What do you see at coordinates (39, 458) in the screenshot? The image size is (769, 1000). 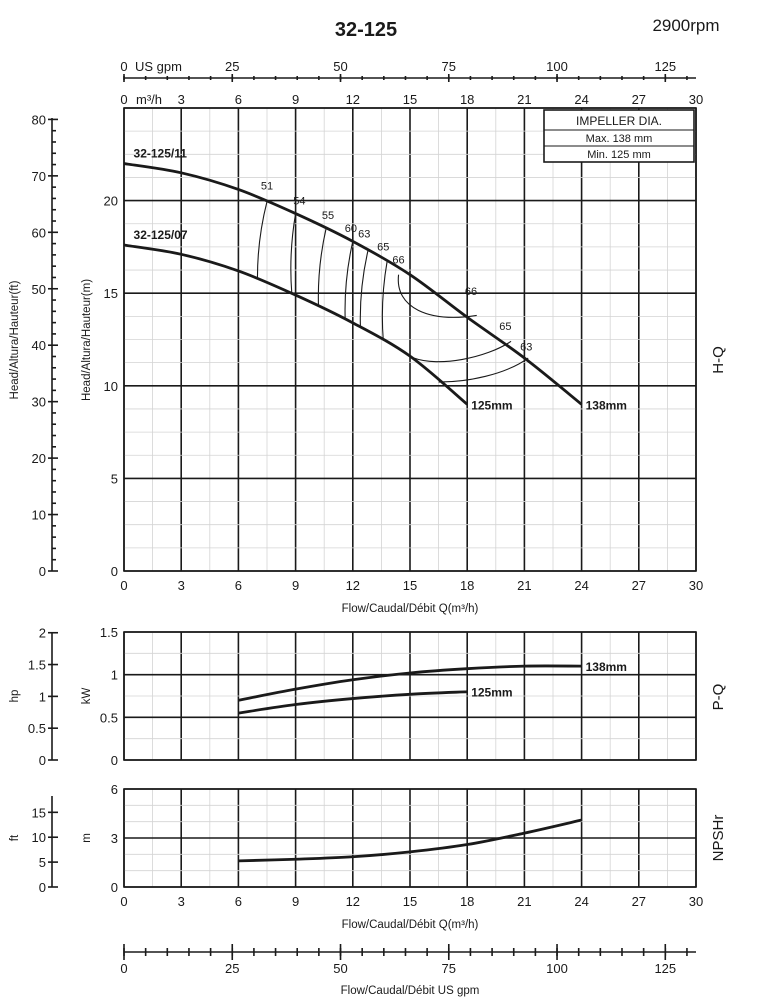 I see `hq-ft-tick-label: 20` at bounding box center [39, 458].